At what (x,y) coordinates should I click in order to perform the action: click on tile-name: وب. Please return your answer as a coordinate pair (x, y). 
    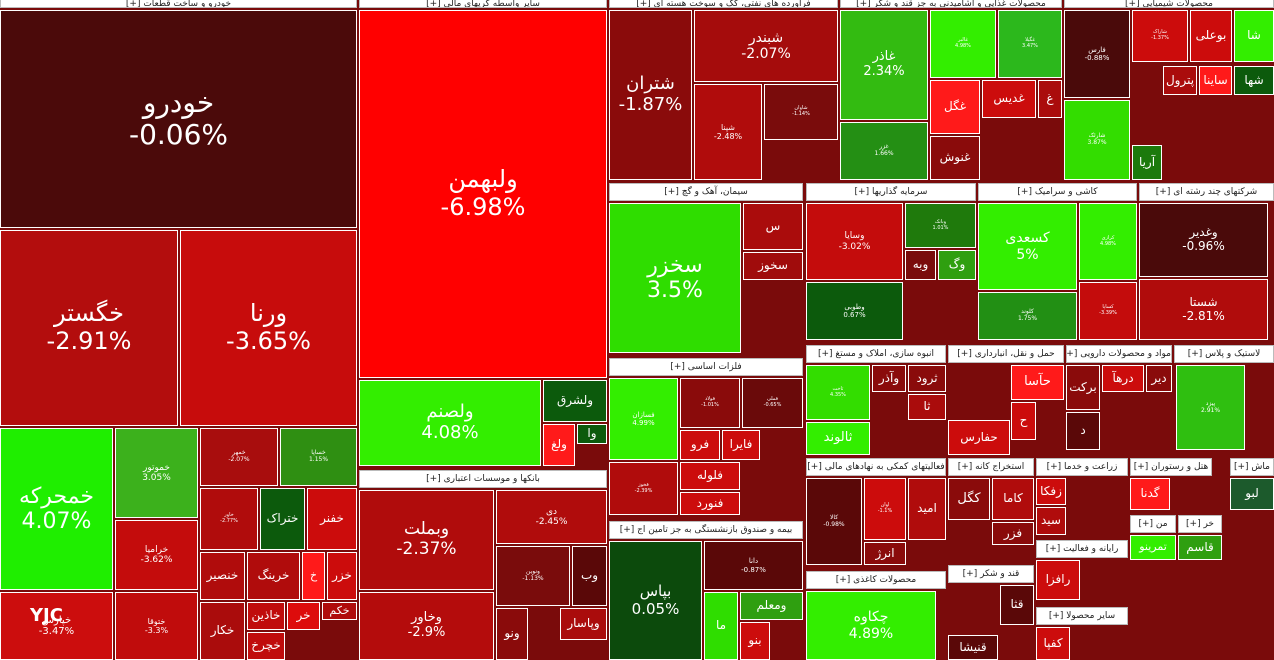
    Looking at the image, I should click on (589, 575).